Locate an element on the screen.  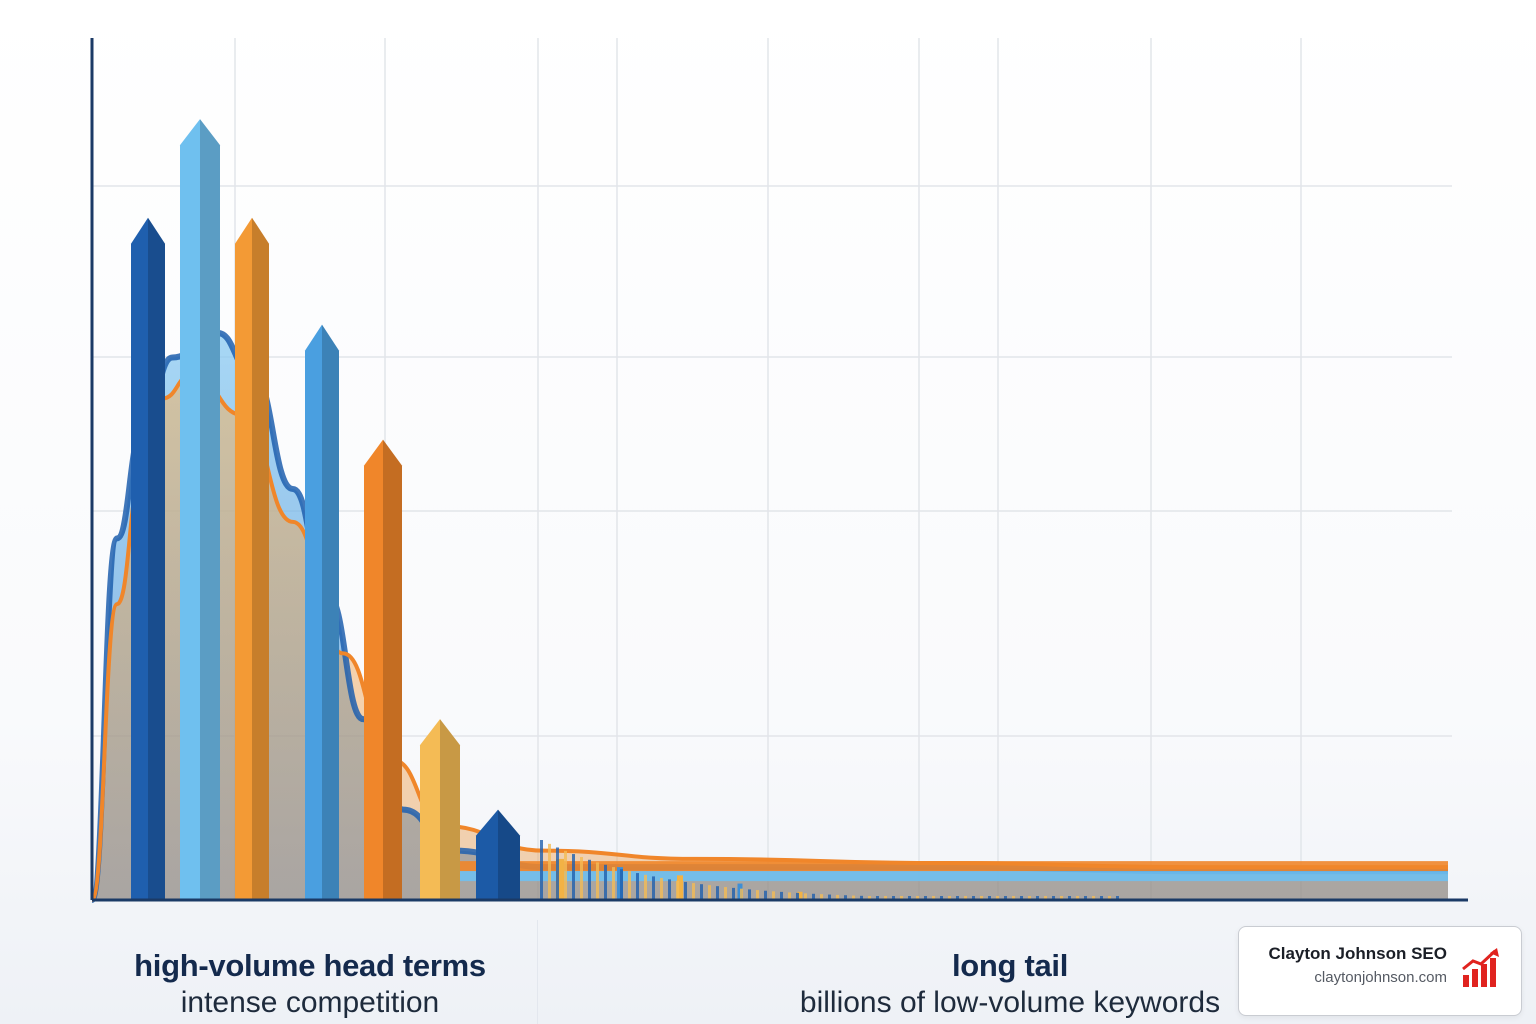
head-terms-sublabel: intense competition is located at coordinates (310, 1002).